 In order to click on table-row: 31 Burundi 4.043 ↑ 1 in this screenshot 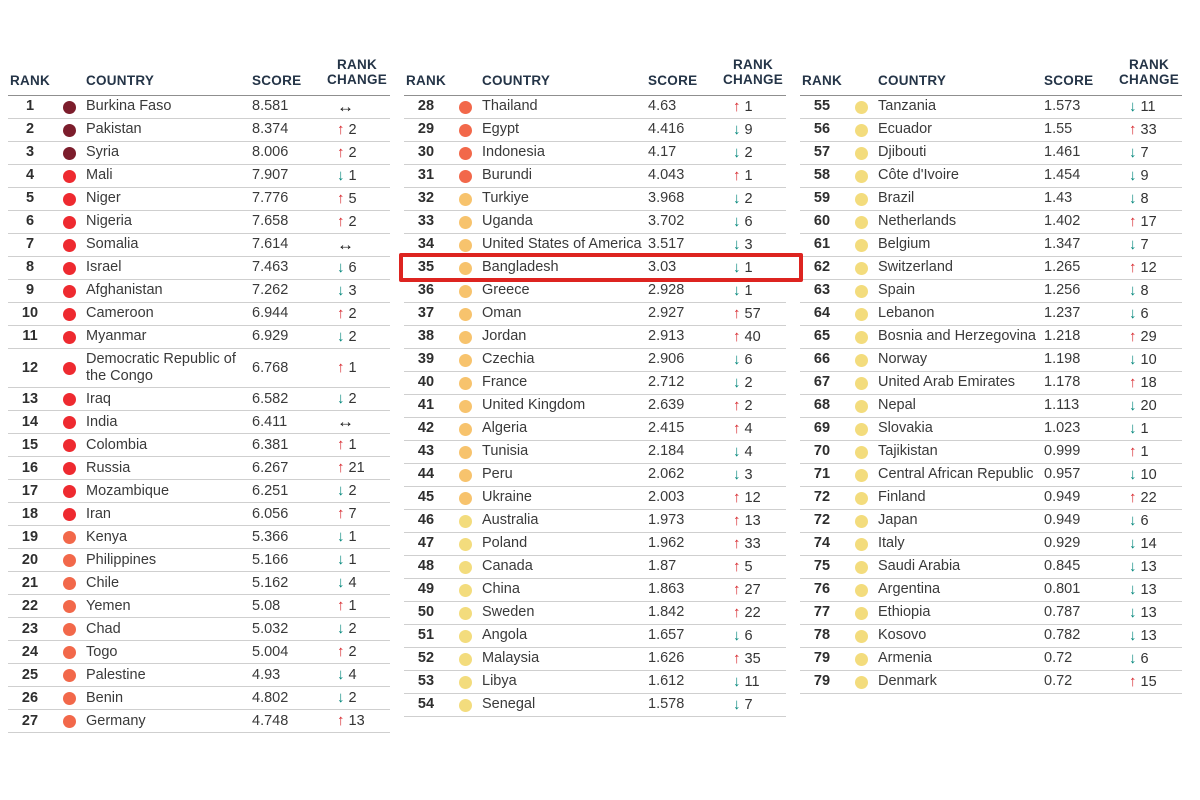, I will do `click(595, 176)`.